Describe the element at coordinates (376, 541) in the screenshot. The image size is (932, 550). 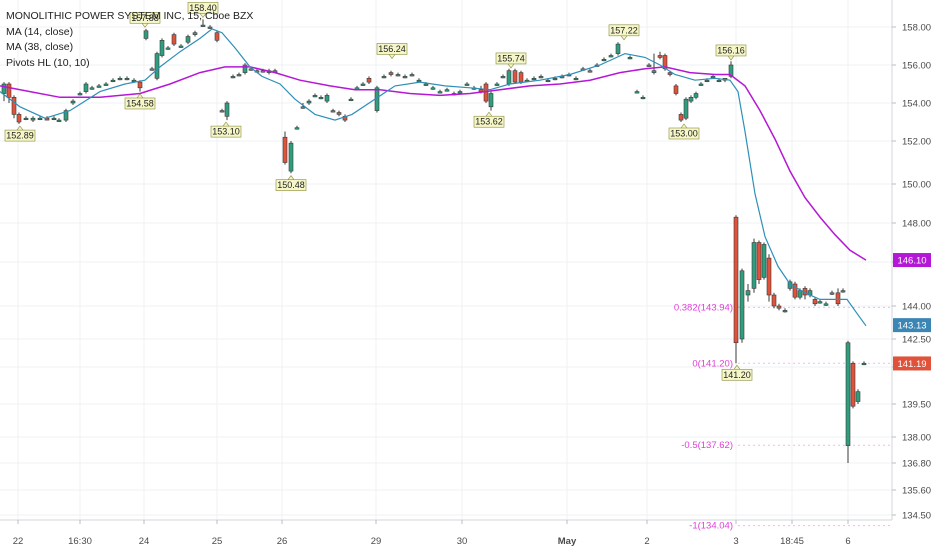
I see `time-tick-label: 29` at that location.